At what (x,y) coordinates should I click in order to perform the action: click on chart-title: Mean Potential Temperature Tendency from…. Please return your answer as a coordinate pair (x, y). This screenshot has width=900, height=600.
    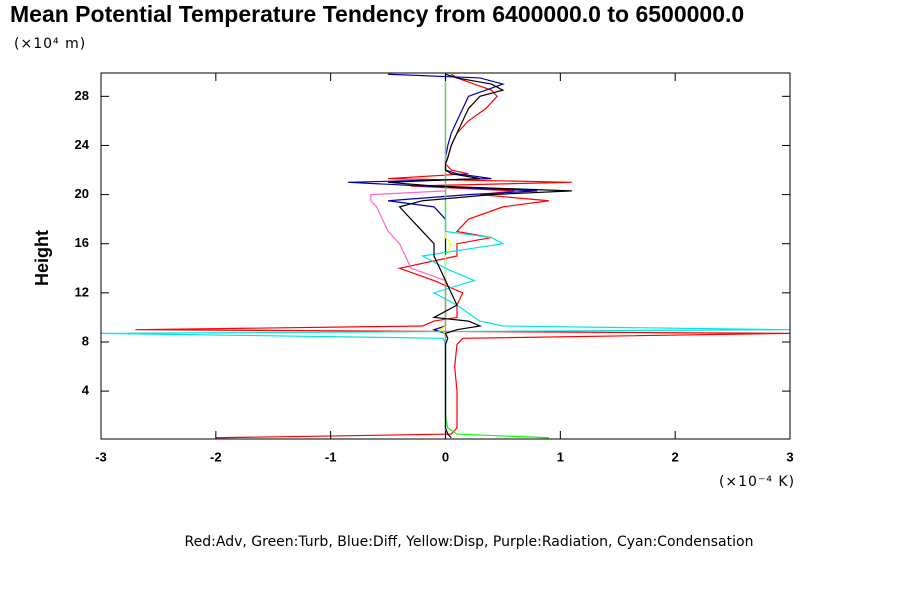
    Looking at the image, I should click on (377, 14).